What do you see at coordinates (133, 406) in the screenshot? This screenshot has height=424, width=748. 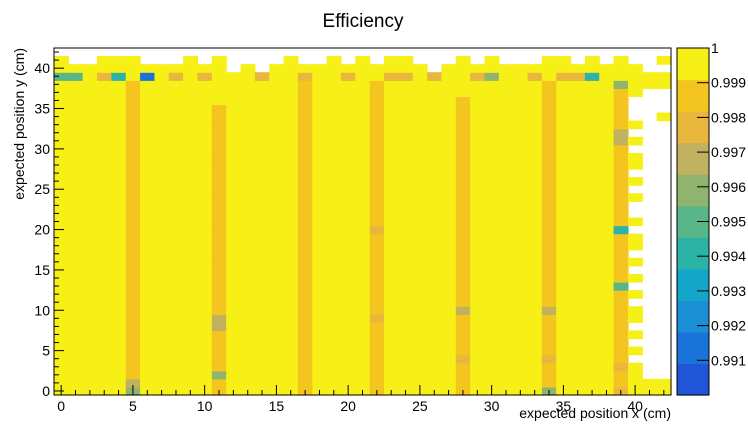 I see `x-tick-label: 5` at bounding box center [133, 406].